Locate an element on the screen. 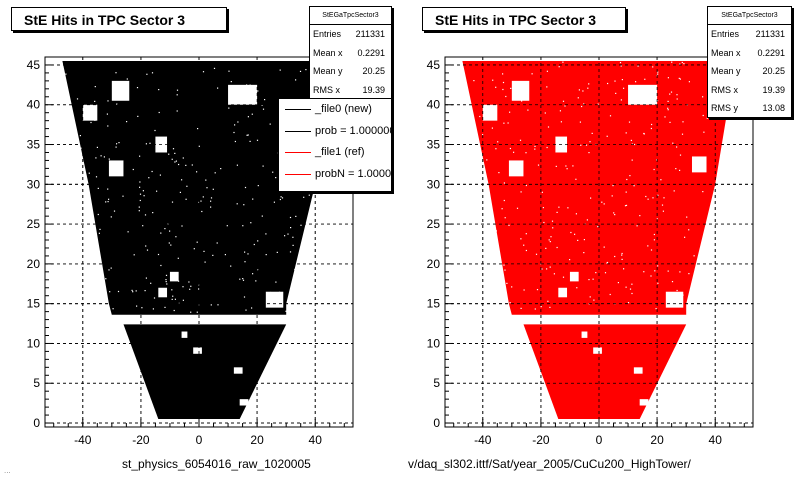 The width and height of the screenshot is (800, 480). left-stats-entries: Entries 211331 is located at coordinates (350, 34).